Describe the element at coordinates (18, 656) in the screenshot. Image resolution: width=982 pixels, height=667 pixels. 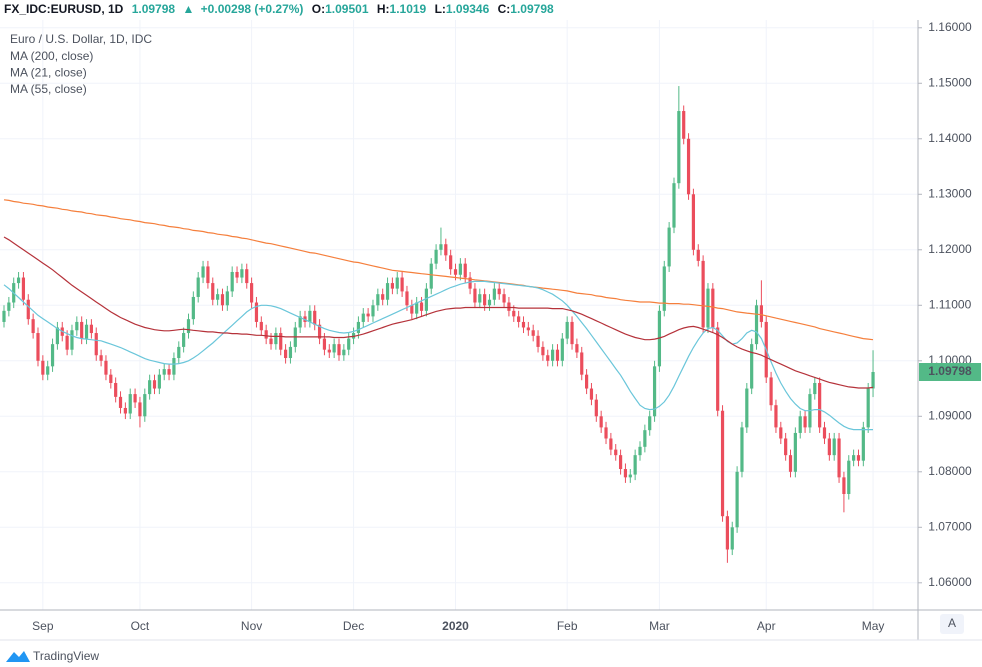
I see `logo-icon` at that location.